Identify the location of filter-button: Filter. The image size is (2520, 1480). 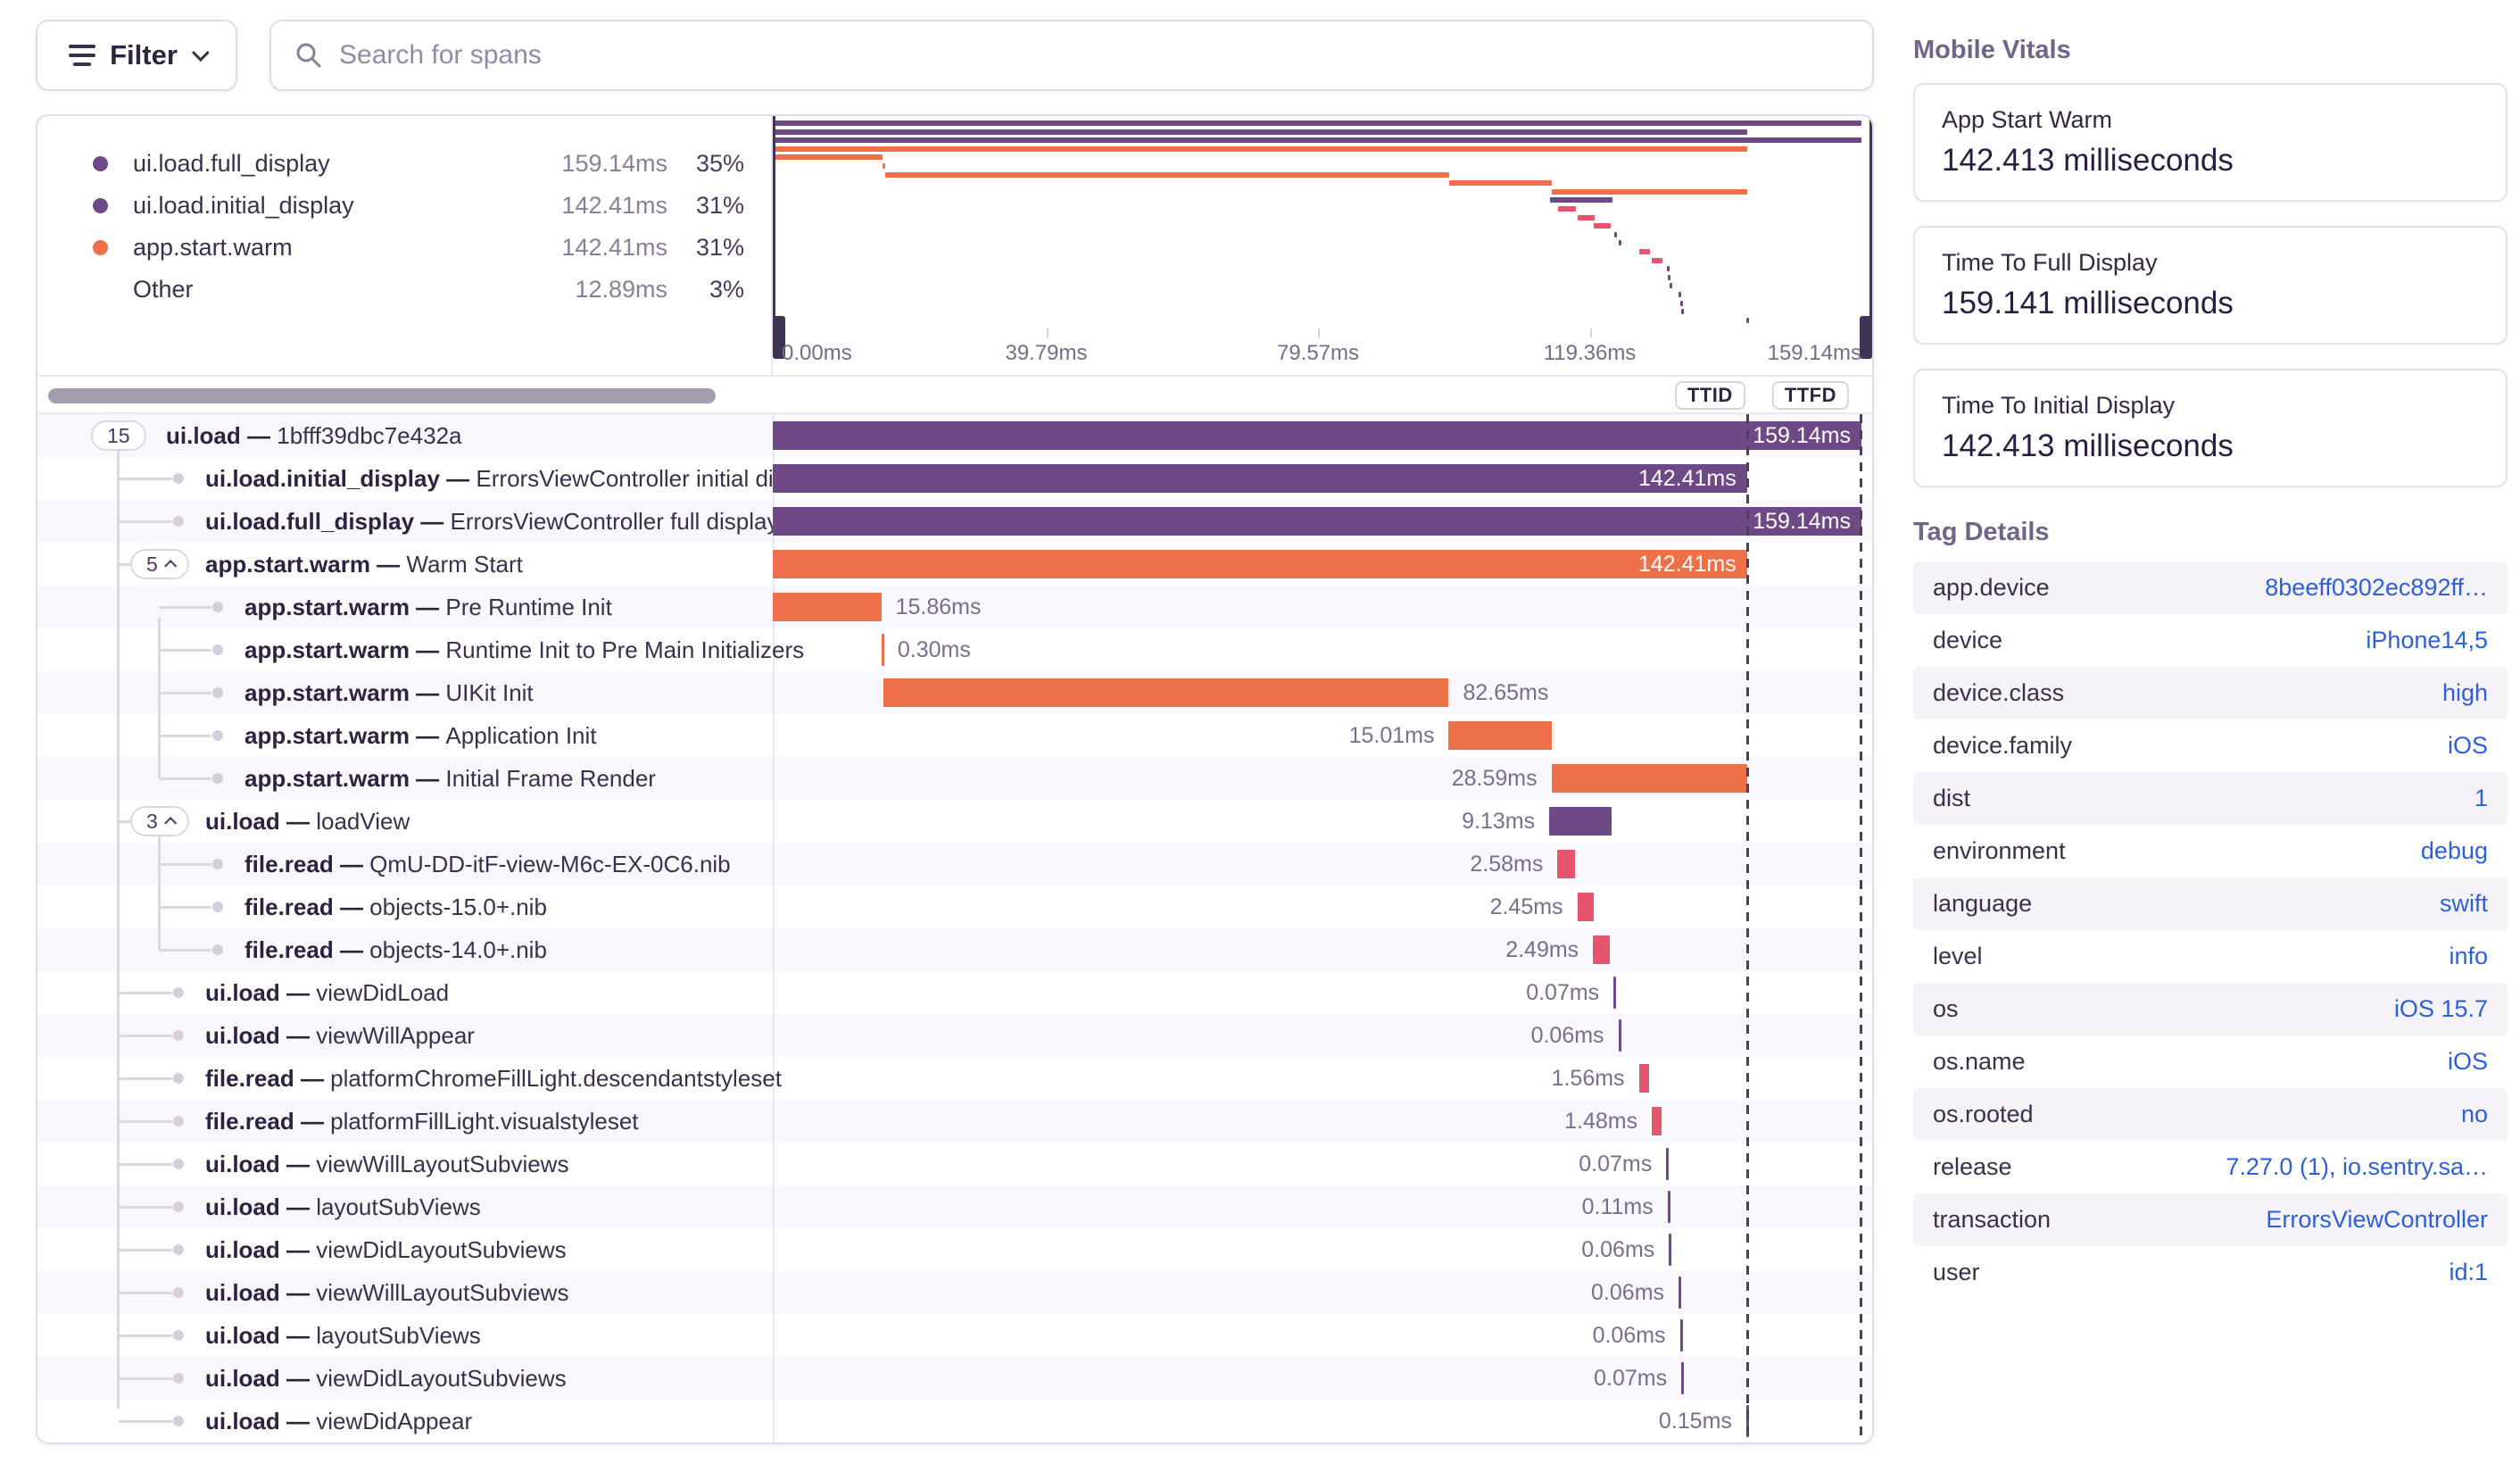
(136, 55).